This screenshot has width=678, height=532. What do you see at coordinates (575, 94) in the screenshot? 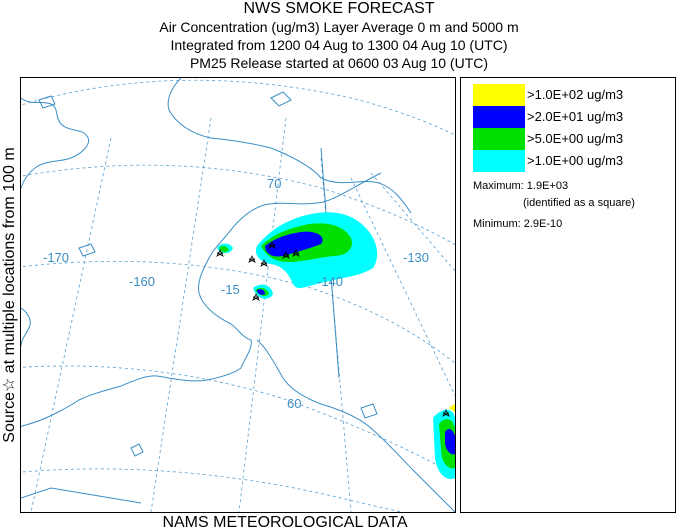
I see `legend-label: >1.0E+02 ug/m3` at bounding box center [575, 94].